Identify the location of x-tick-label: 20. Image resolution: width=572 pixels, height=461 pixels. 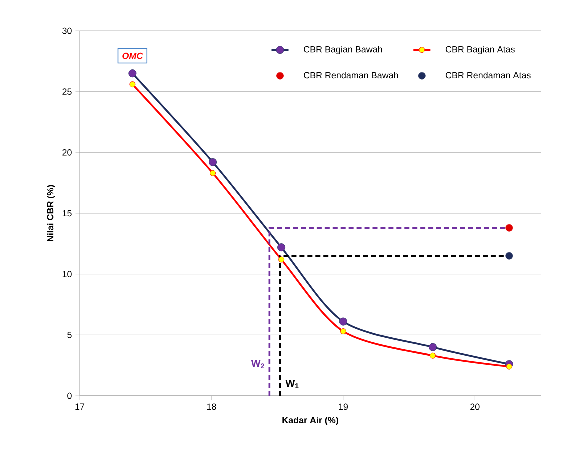
(475, 407).